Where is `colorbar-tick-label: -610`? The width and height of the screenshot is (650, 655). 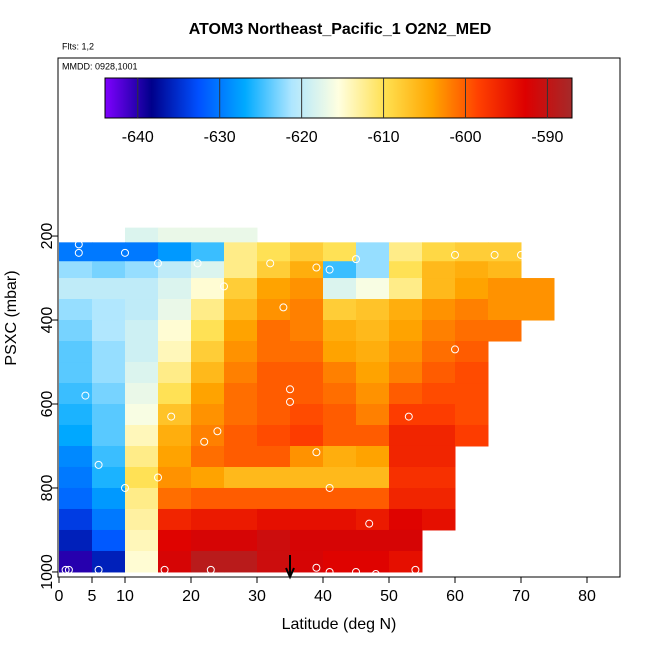 colorbar-tick-label: -610 is located at coordinates (384, 137).